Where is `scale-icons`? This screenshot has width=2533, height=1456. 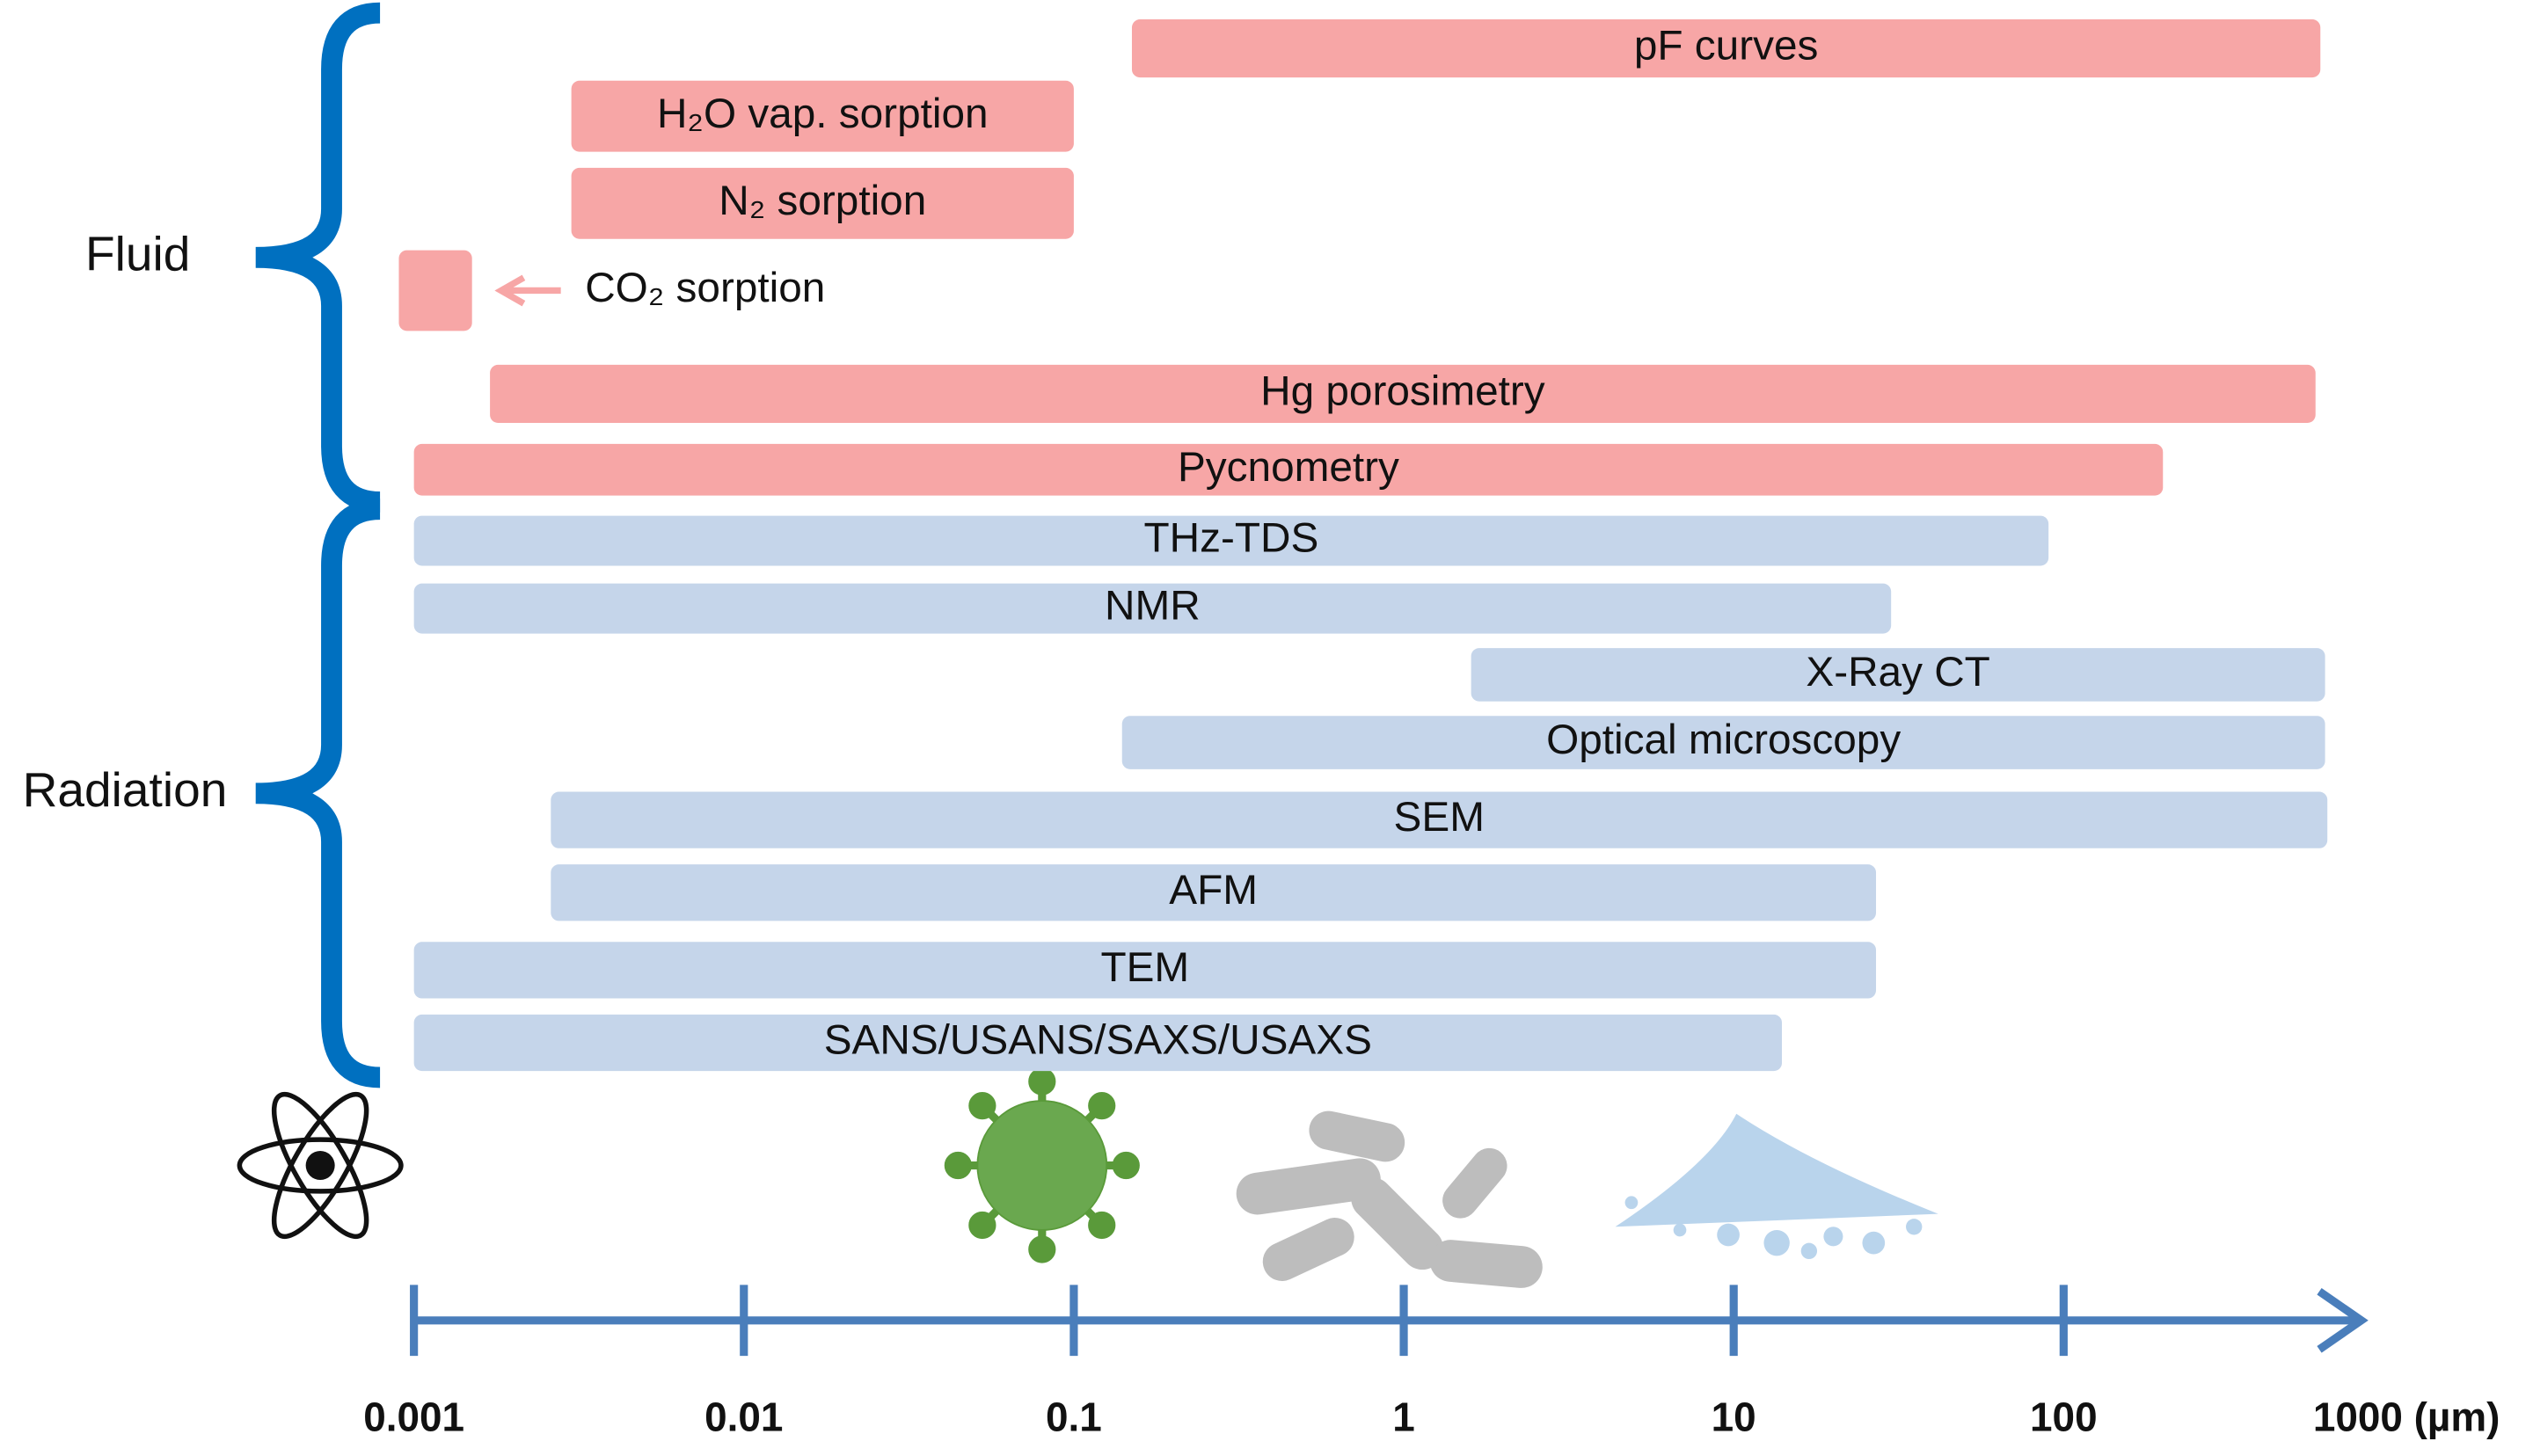 scale-icons is located at coordinates (1087, 1177).